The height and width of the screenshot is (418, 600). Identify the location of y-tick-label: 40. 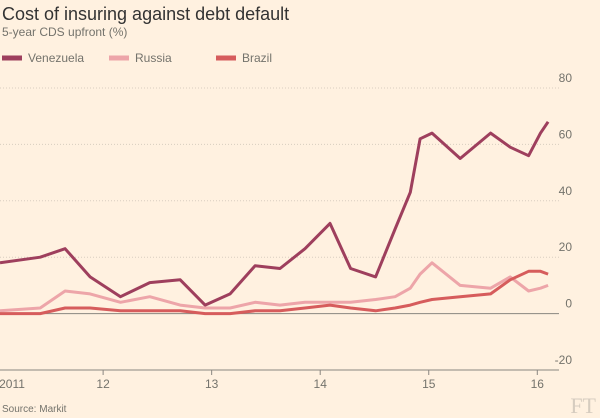
(566, 191).